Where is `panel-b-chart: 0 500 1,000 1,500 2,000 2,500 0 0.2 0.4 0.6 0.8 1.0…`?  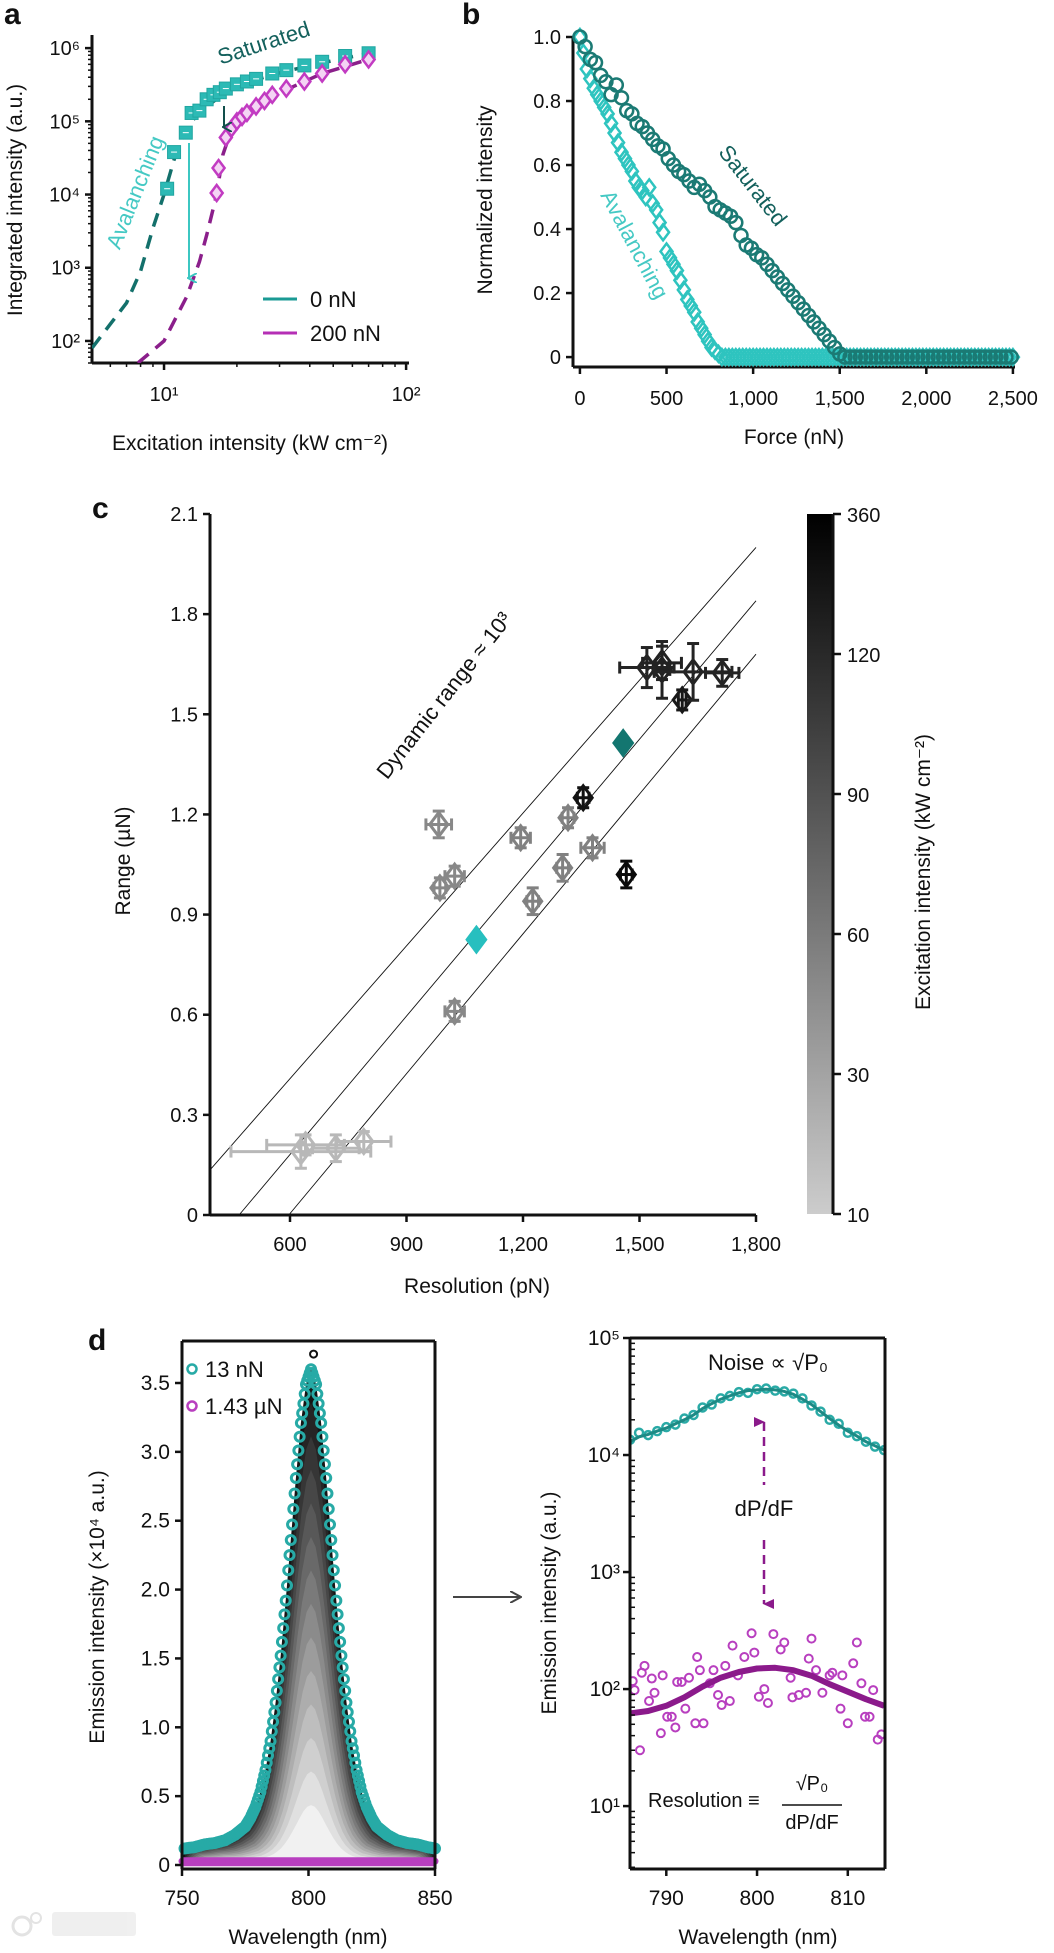
panel-b-chart: 0 500 1,000 1,500 2,000 2,500 0 0.2 0.4 0.6 0.8 1.0… is located at coordinates (756, 237).